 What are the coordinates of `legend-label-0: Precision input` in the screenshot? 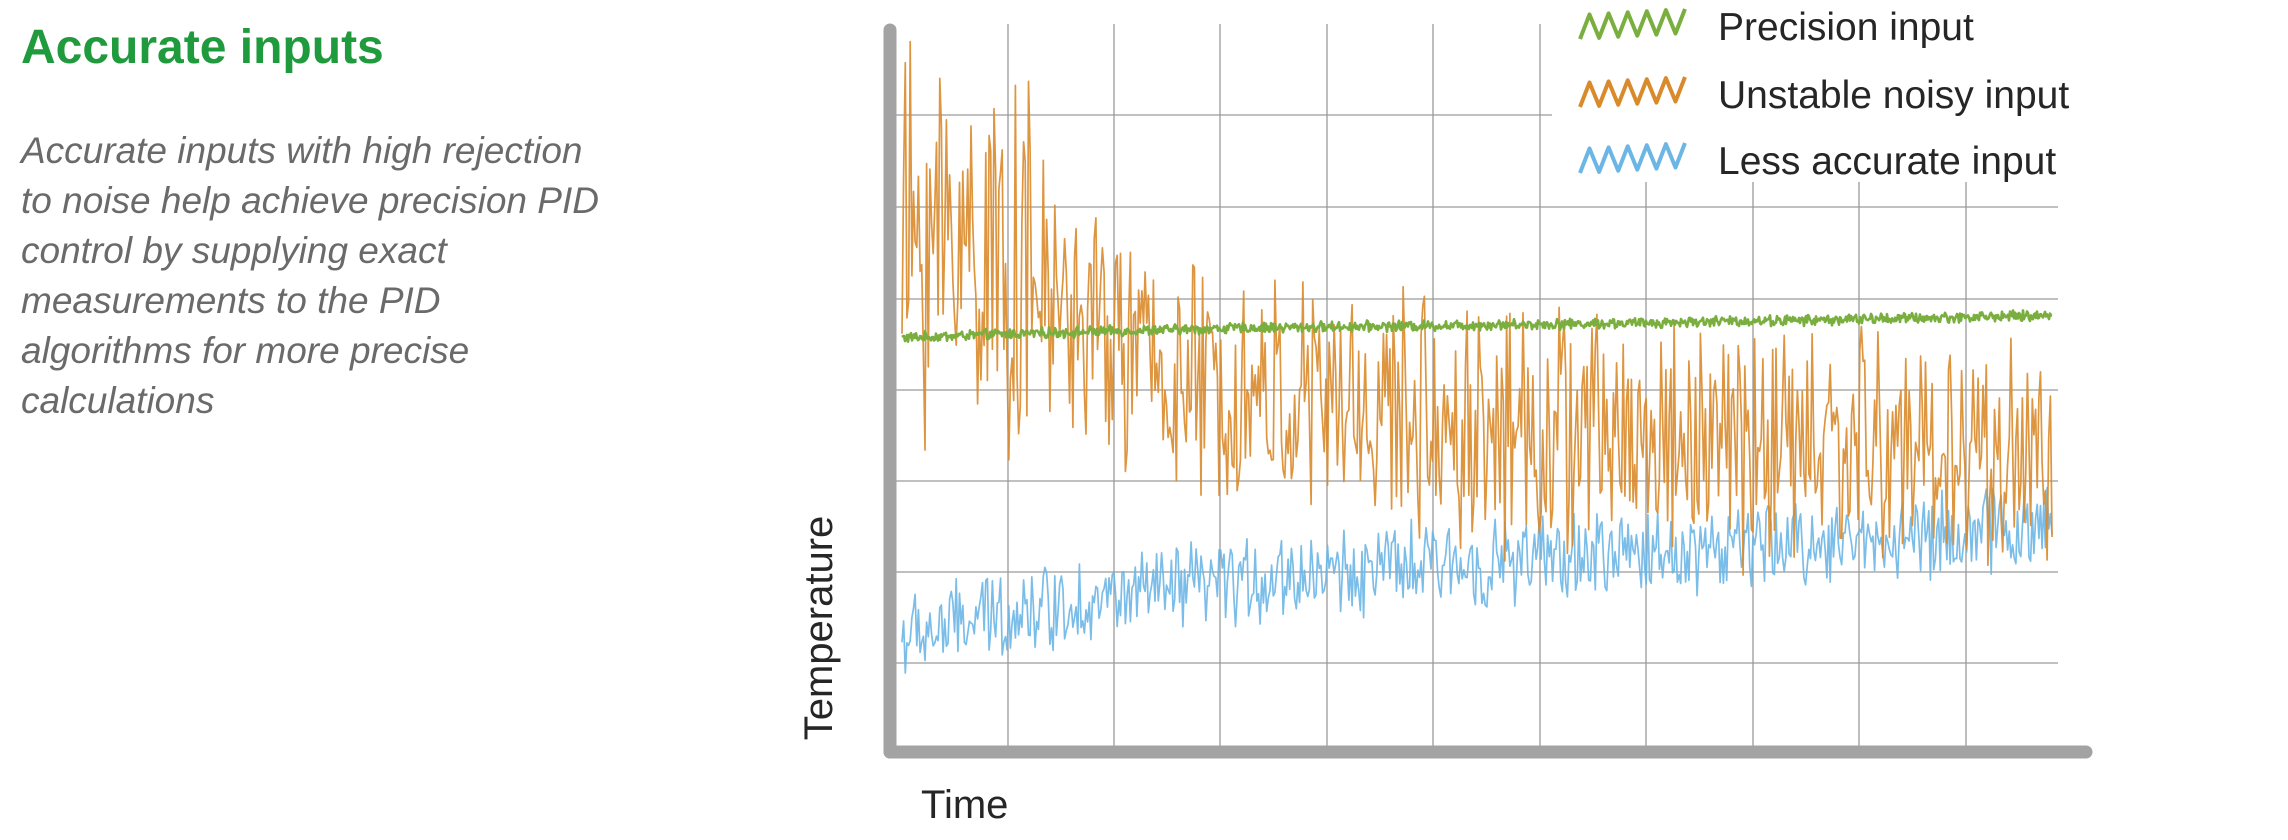 It's located at (1846, 27).